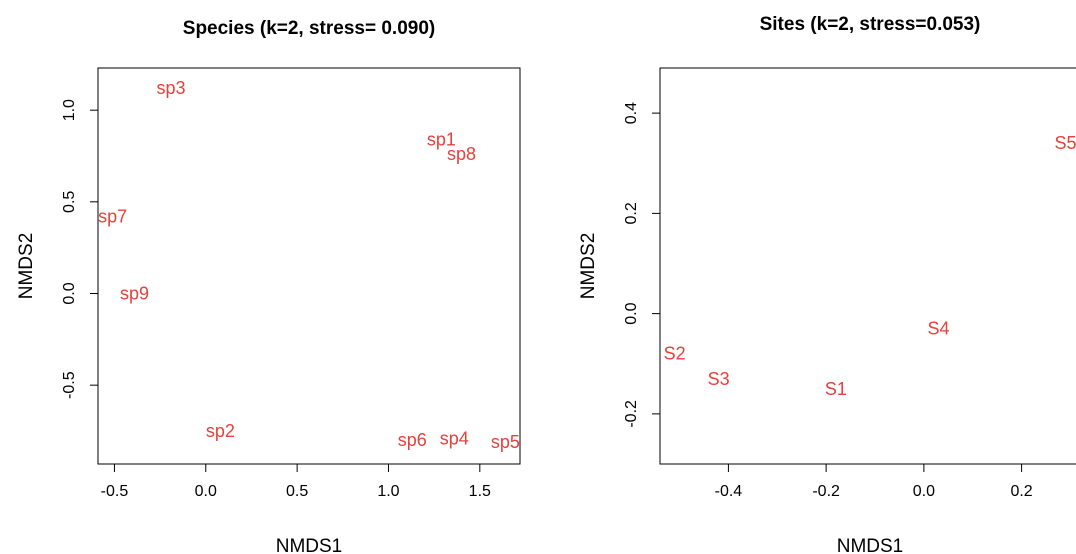 This screenshot has height=554, width=1076. What do you see at coordinates (588, 266) in the screenshot?
I see `sites-y-axis-label: NMDS2` at bounding box center [588, 266].